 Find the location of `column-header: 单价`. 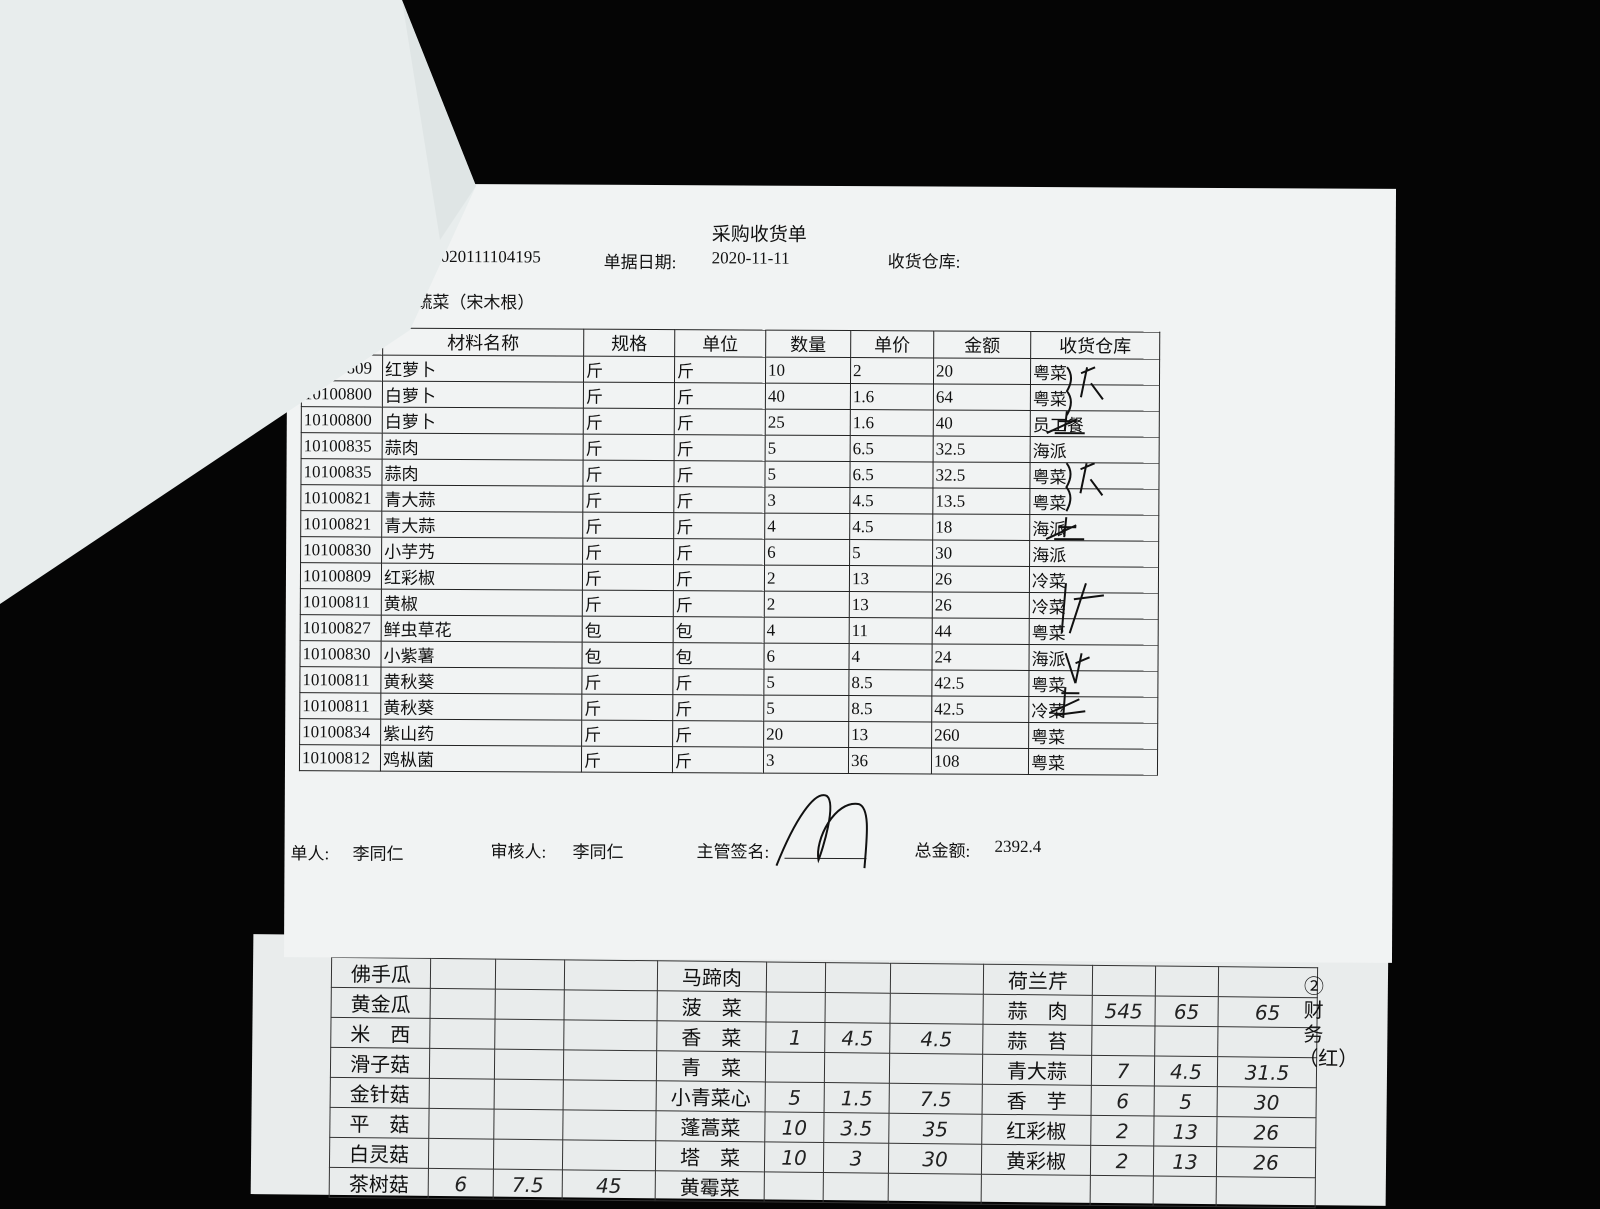

column-header: 单价 is located at coordinates (892, 344).